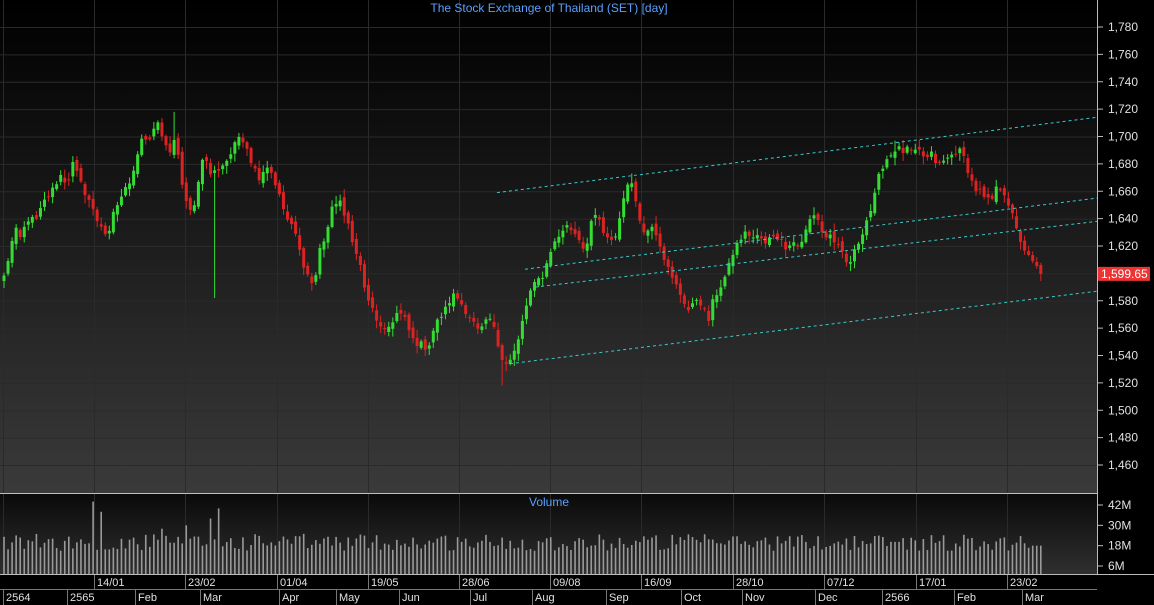 Image resolution: width=1154 pixels, height=605 pixels. Describe the element at coordinates (841, 583) in the screenshot. I see `date-label-top: 07/12` at that location.